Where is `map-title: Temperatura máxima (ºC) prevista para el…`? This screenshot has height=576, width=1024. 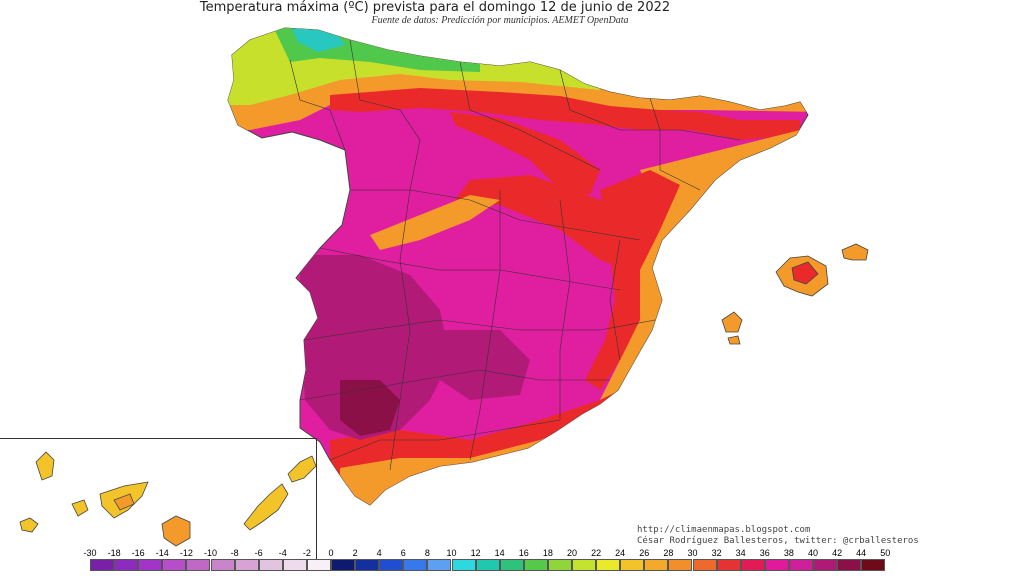
map-title: Temperatura máxima (ºC) prevista para el… is located at coordinates (435, 7).